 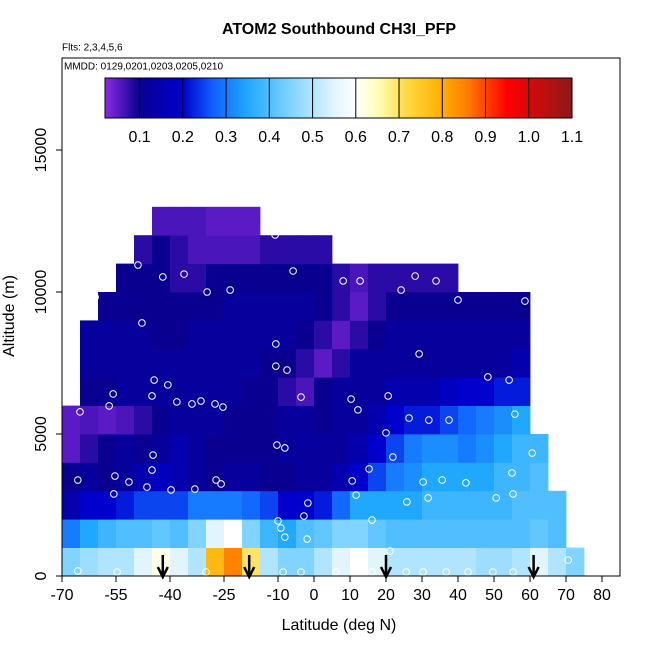 I want to click on colorbar-tick-label: 0.9, so click(x=485, y=137).